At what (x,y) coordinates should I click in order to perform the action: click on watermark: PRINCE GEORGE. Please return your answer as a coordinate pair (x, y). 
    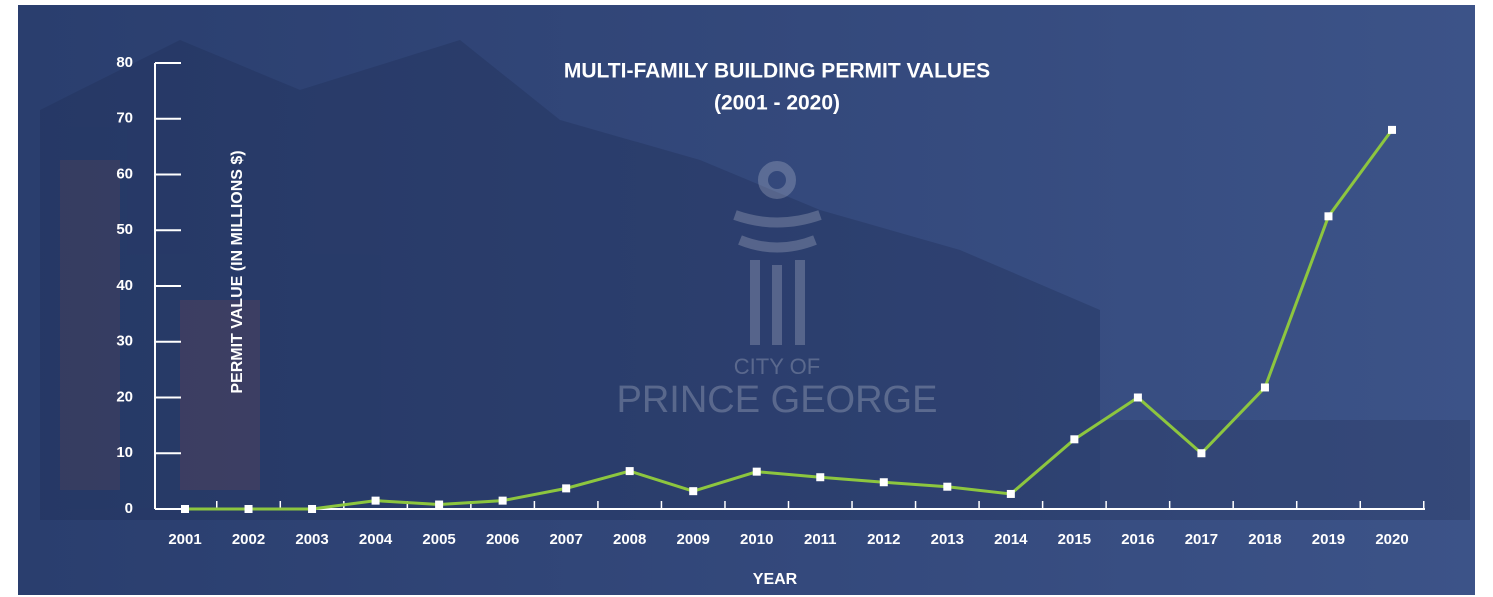
    Looking at the image, I should click on (777, 400).